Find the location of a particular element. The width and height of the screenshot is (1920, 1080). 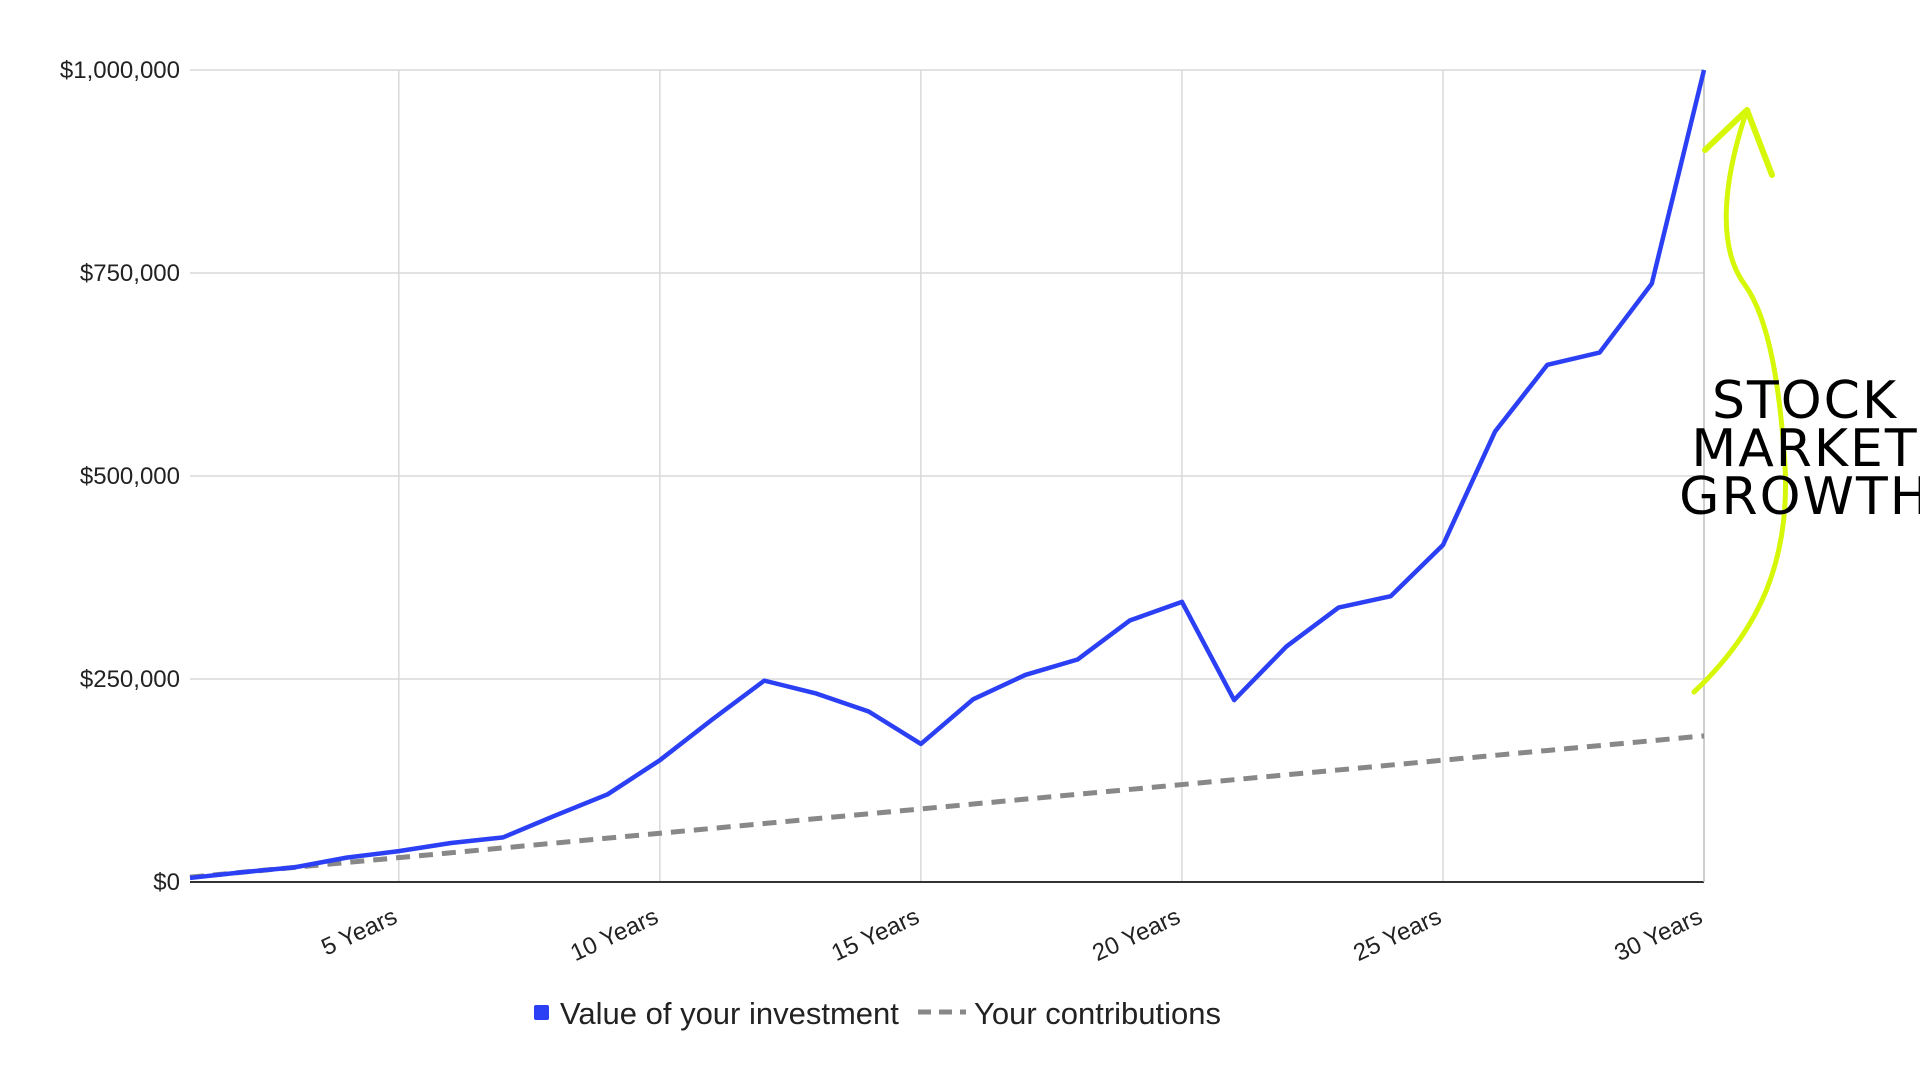

x-tick-label: 10 Years is located at coordinates (614, 935).